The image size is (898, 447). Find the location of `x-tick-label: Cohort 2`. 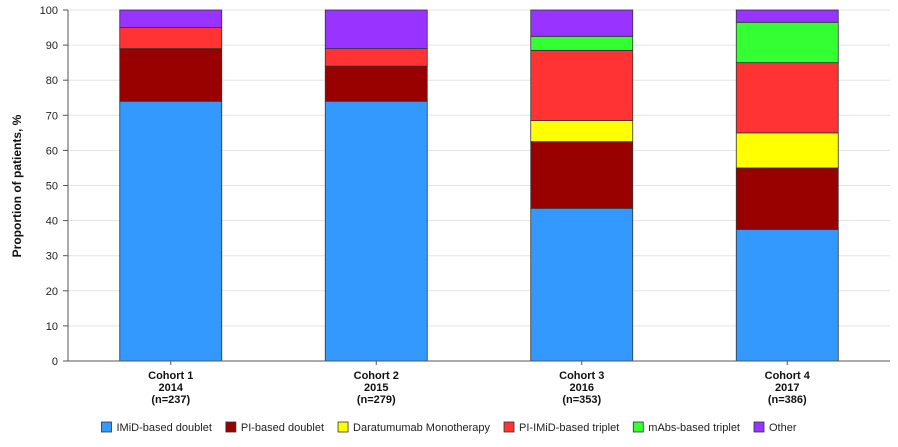

x-tick-label: Cohort 2 is located at coordinates (376, 376).